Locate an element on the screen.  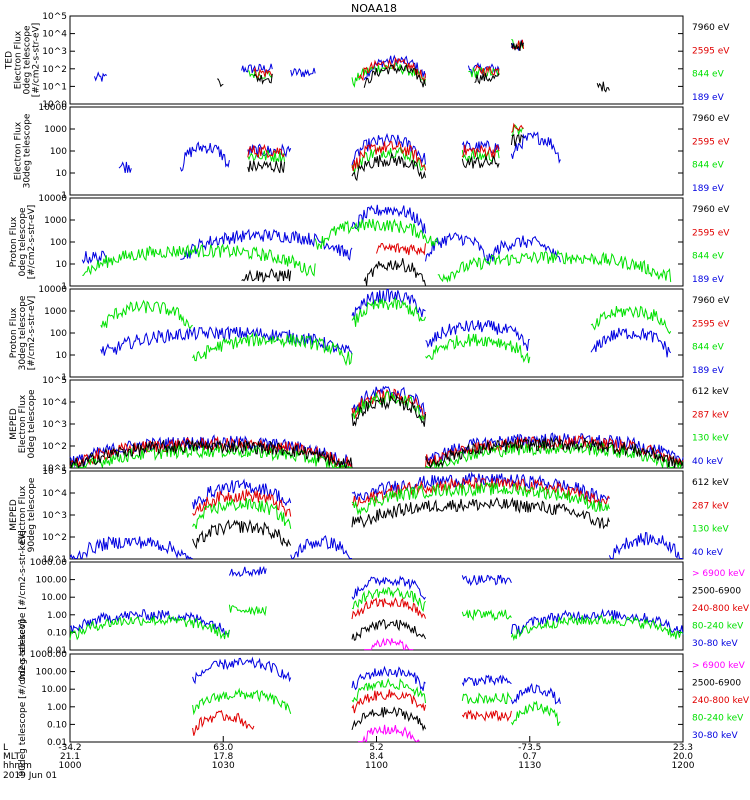
y-label-line: 0deg telescope is located at coordinates (28, 60).